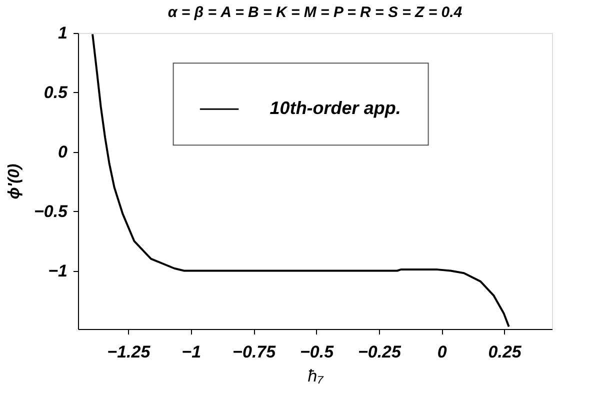 The image size is (590, 415). What do you see at coordinates (315, 12) in the screenshot?
I see `chart-title: α = β = A = B = K = M = P = R = S = Z = 0.4` at bounding box center [315, 12].